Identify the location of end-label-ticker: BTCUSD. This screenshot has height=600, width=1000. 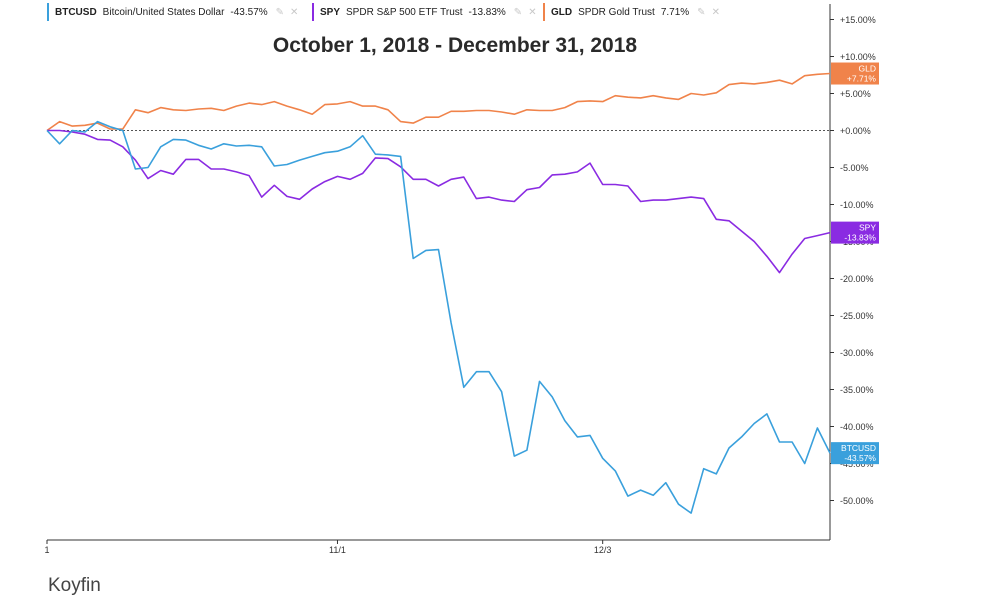
(858, 448).